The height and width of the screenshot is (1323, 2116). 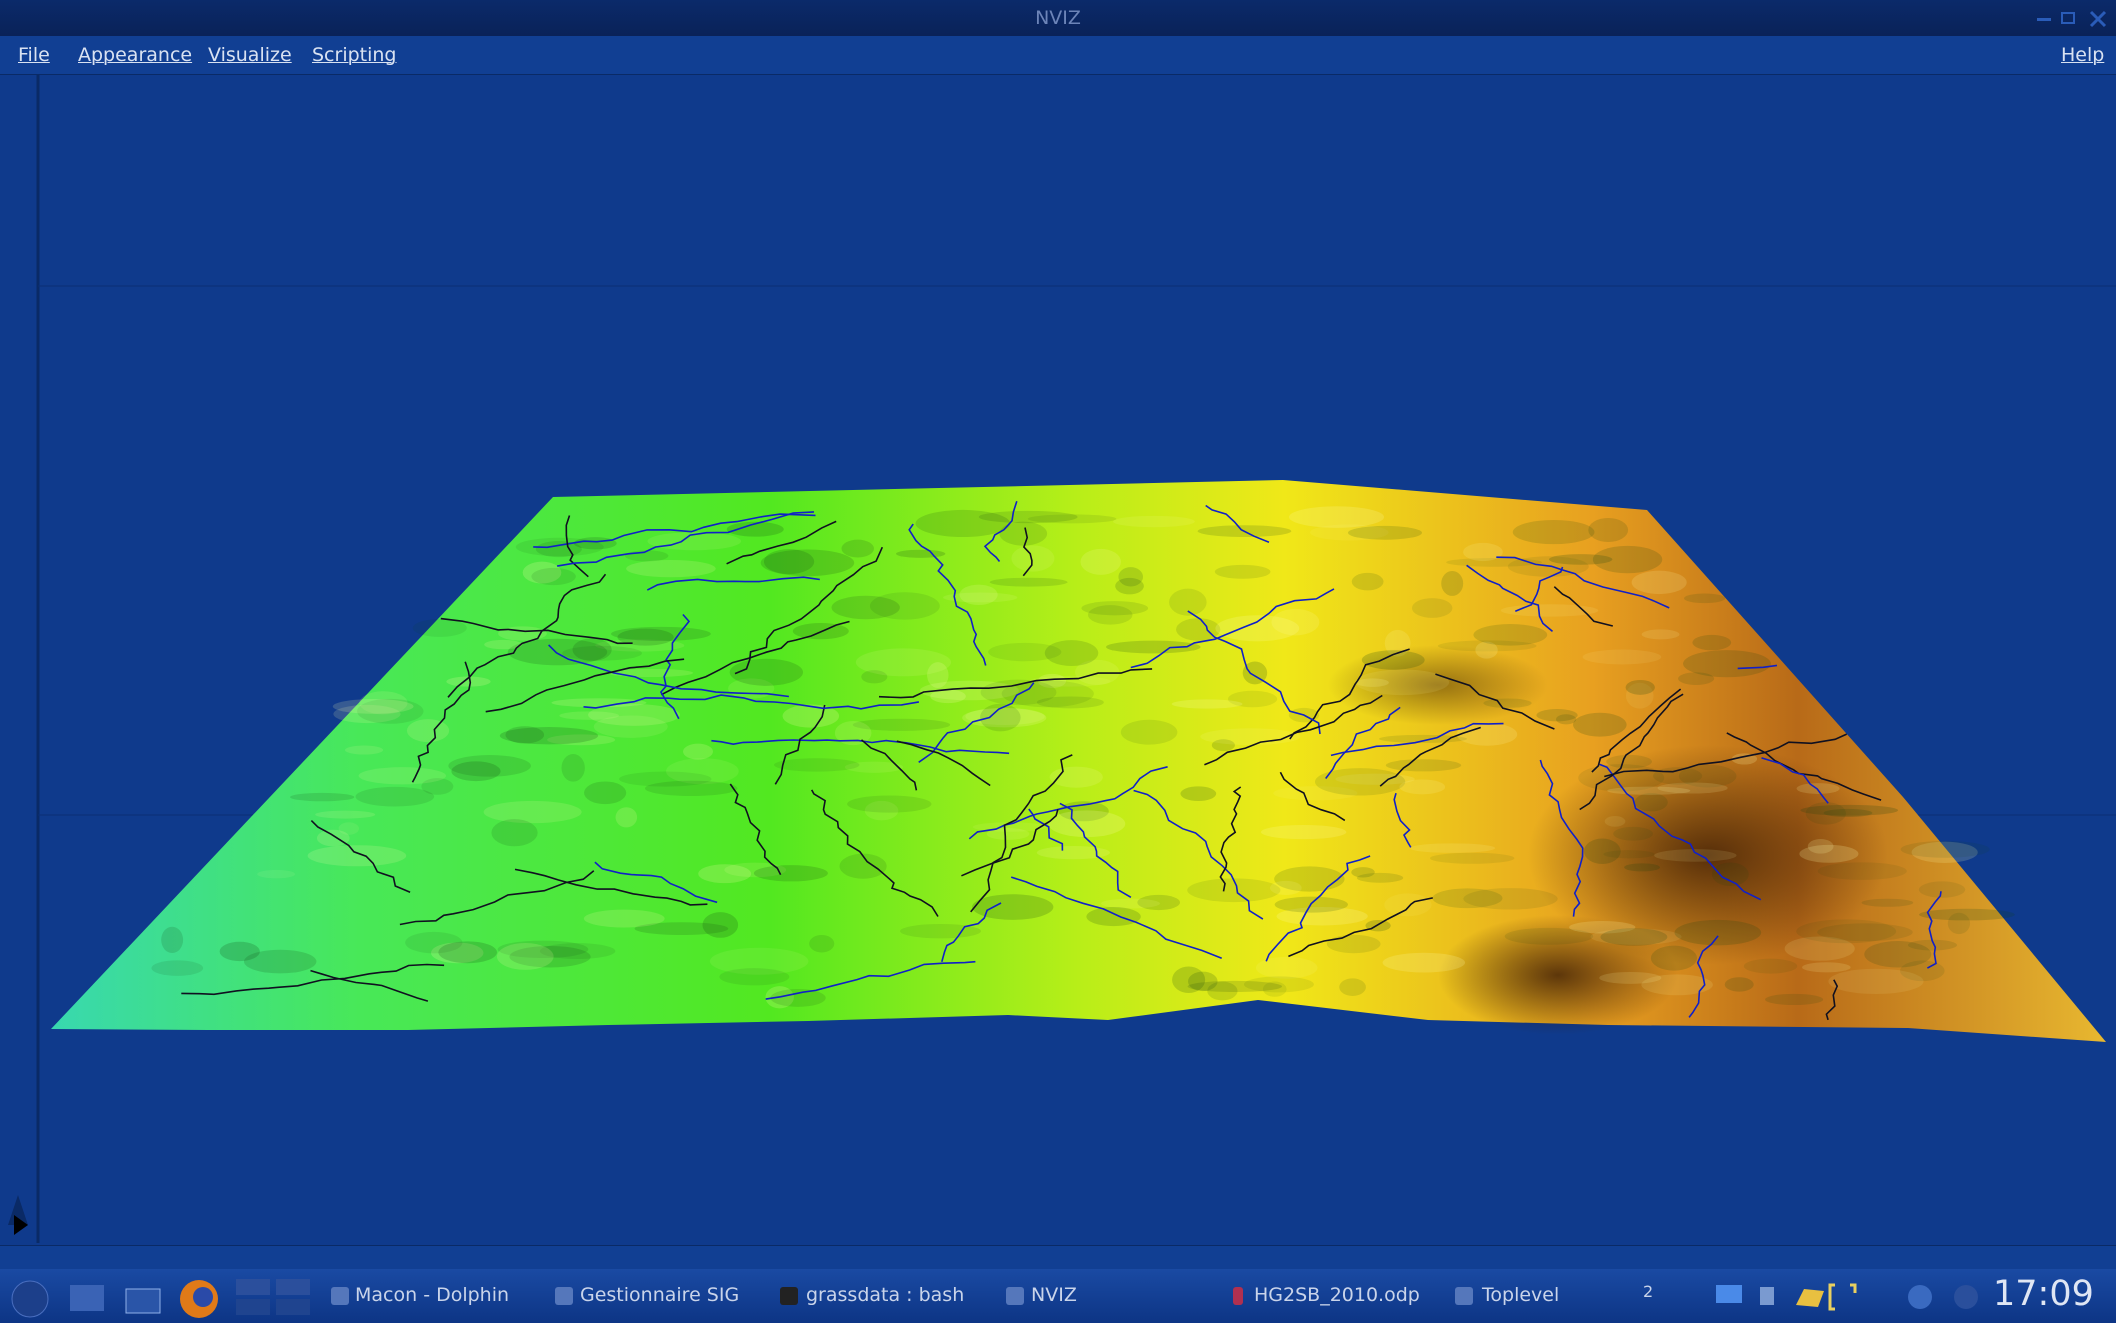 What do you see at coordinates (354, 55) in the screenshot?
I see `menu-item: Scripting` at bounding box center [354, 55].